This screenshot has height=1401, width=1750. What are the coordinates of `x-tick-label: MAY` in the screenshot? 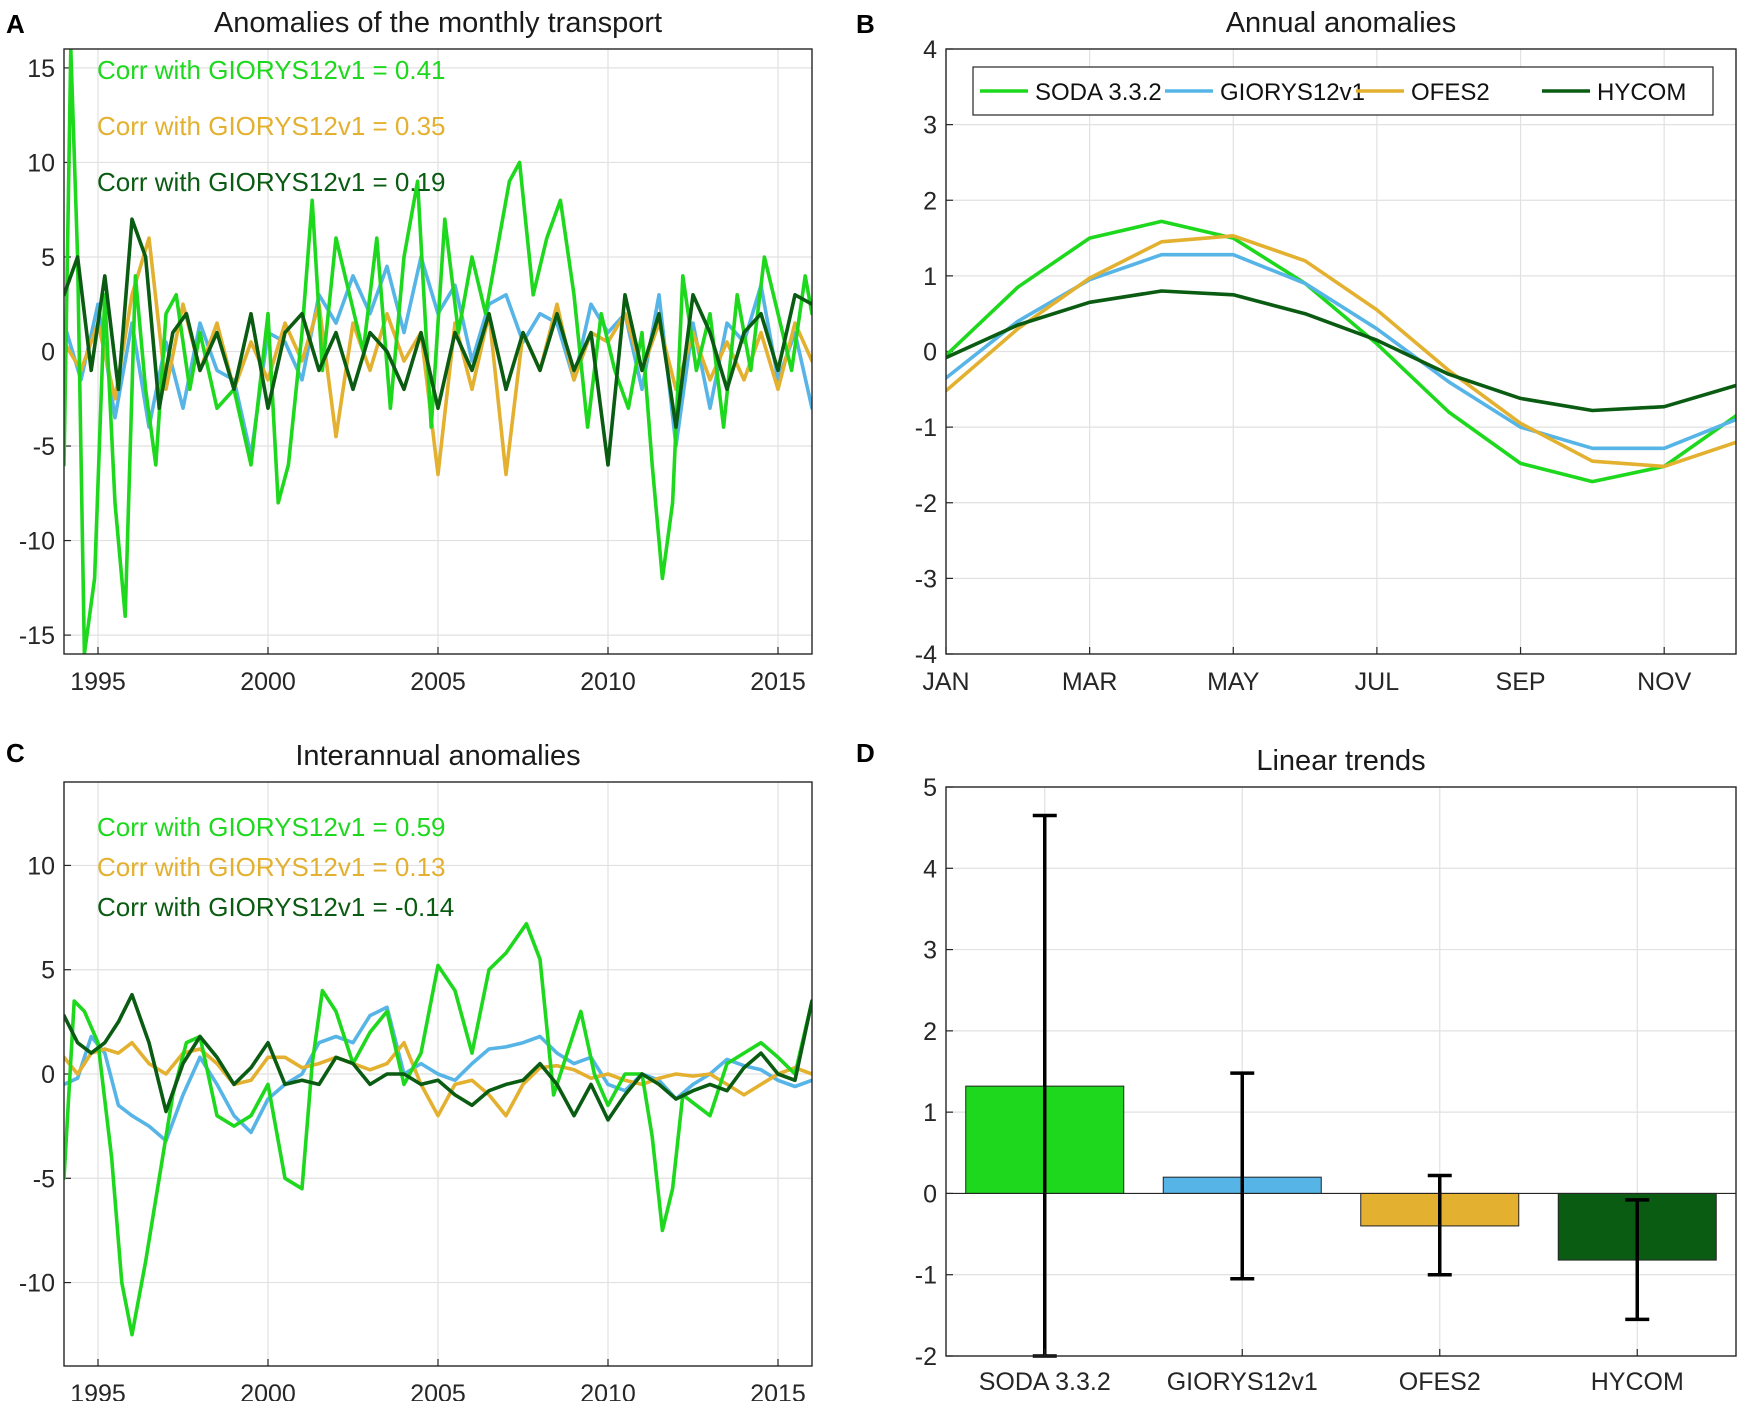 It's located at (1233, 682).